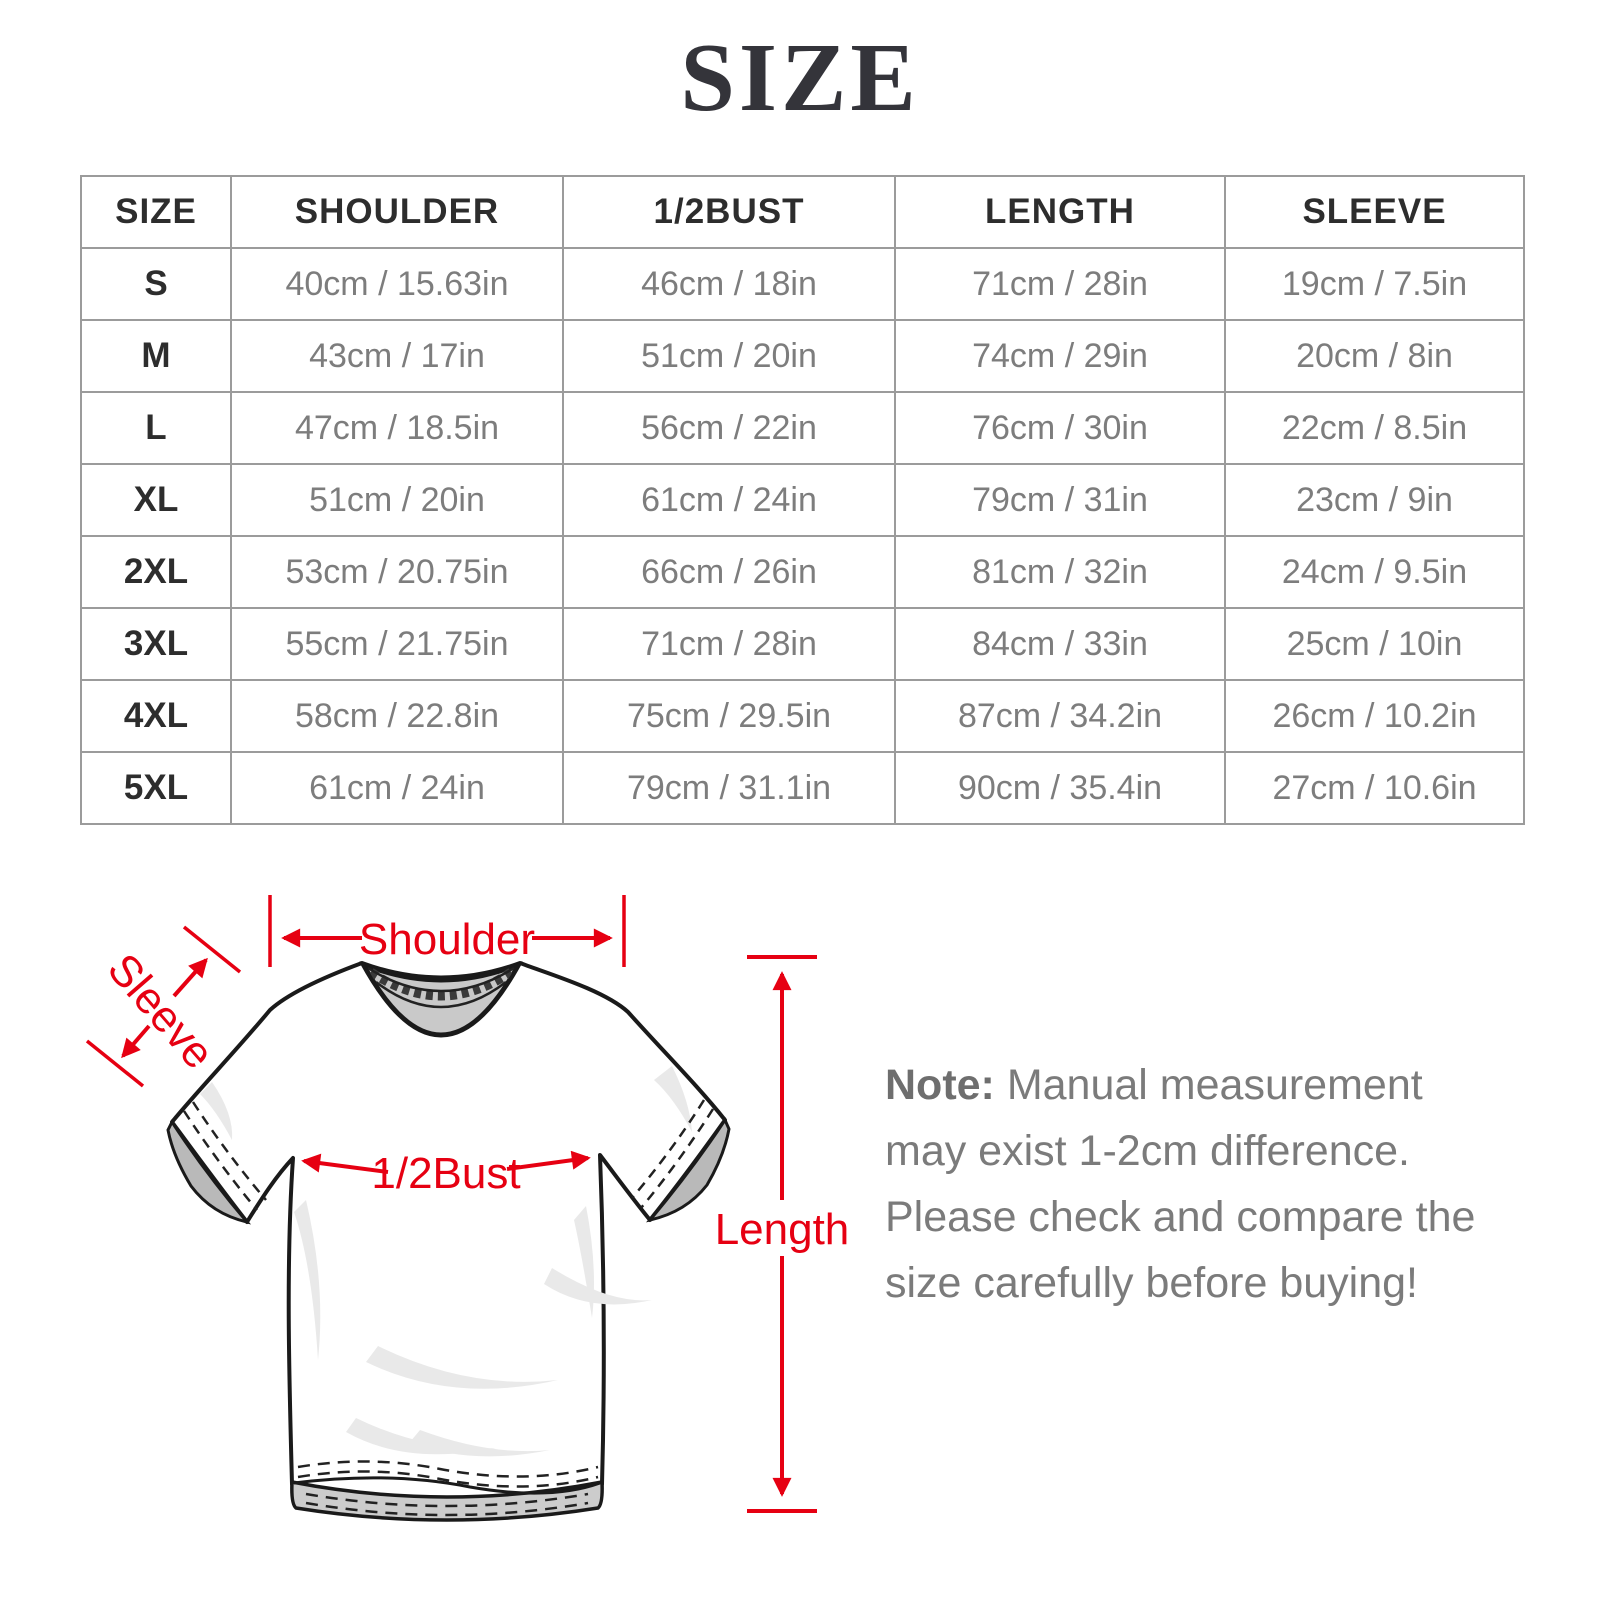  What do you see at coordinates (1374, 212) in the screenshot?
I see `column-header-sleeve: SLEEVE` at bounding box center [1374, 212].